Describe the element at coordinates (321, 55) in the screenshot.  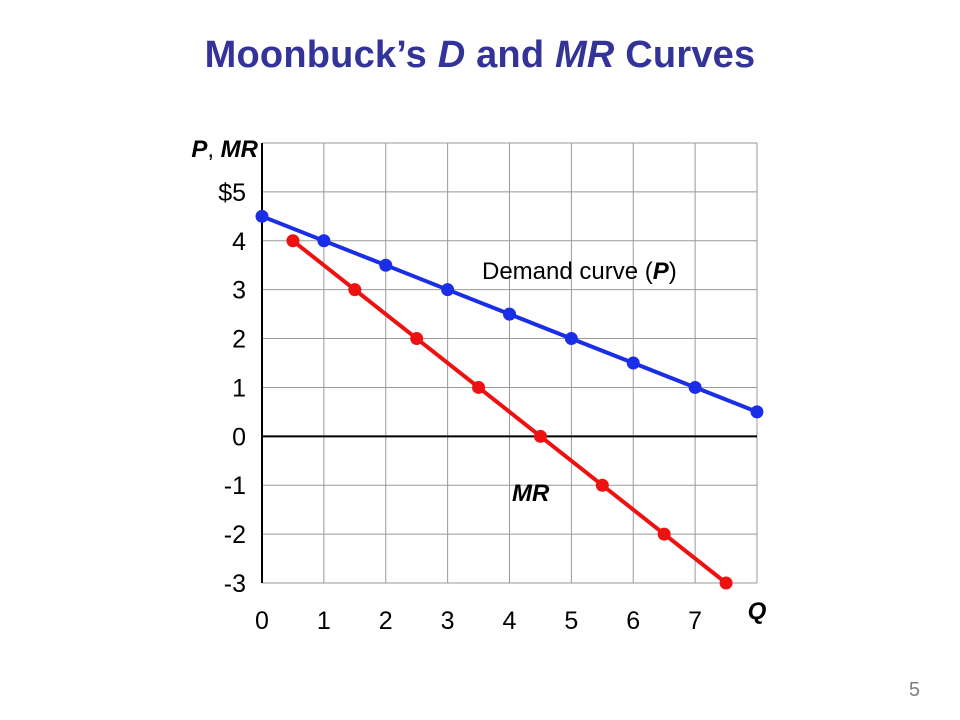
I see `title-text-moonbucks: Moonbuck’s` at that location.